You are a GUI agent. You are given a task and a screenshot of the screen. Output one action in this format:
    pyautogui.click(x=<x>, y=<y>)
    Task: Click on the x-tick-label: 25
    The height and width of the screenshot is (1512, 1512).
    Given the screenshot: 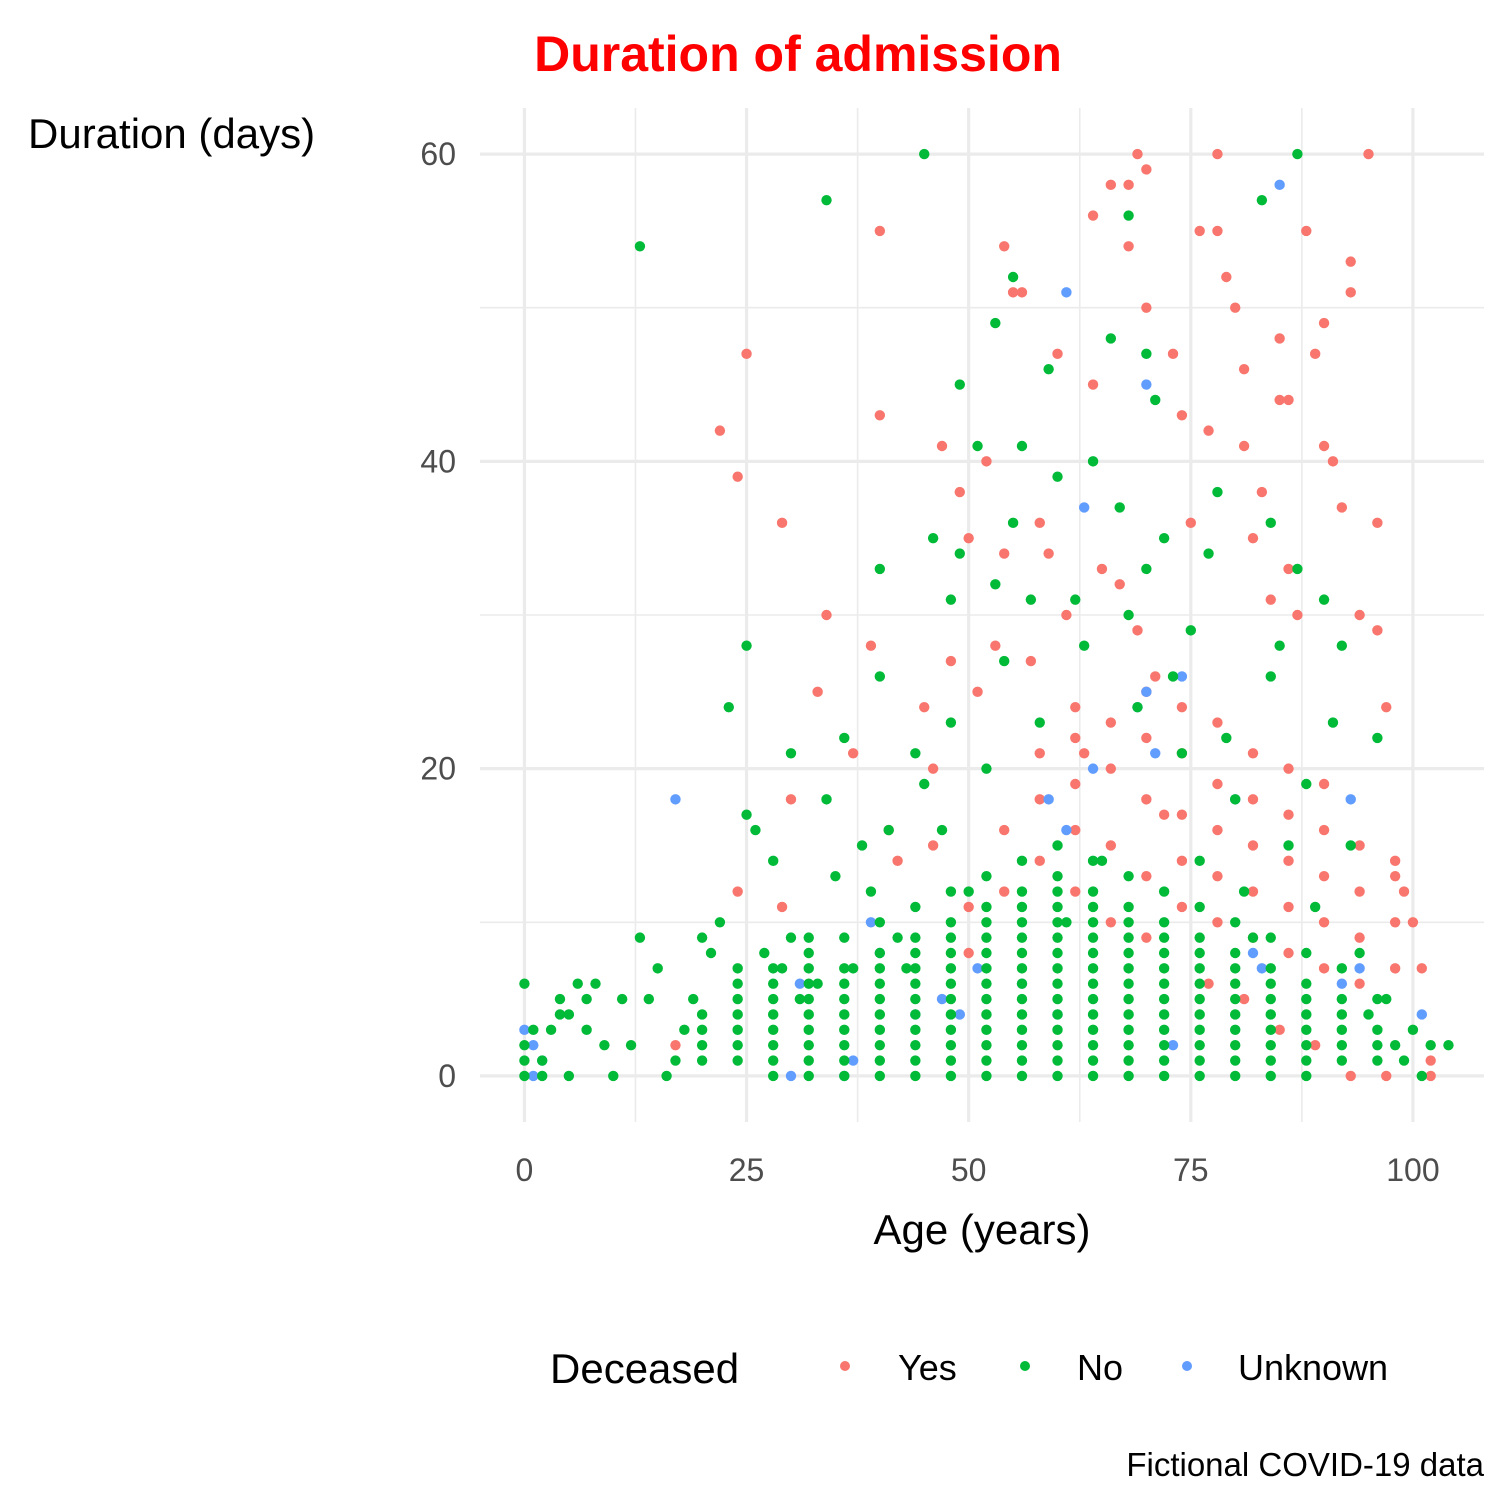 What is the action you would take?
    pyautogui.click(x=747, y=1170)
    